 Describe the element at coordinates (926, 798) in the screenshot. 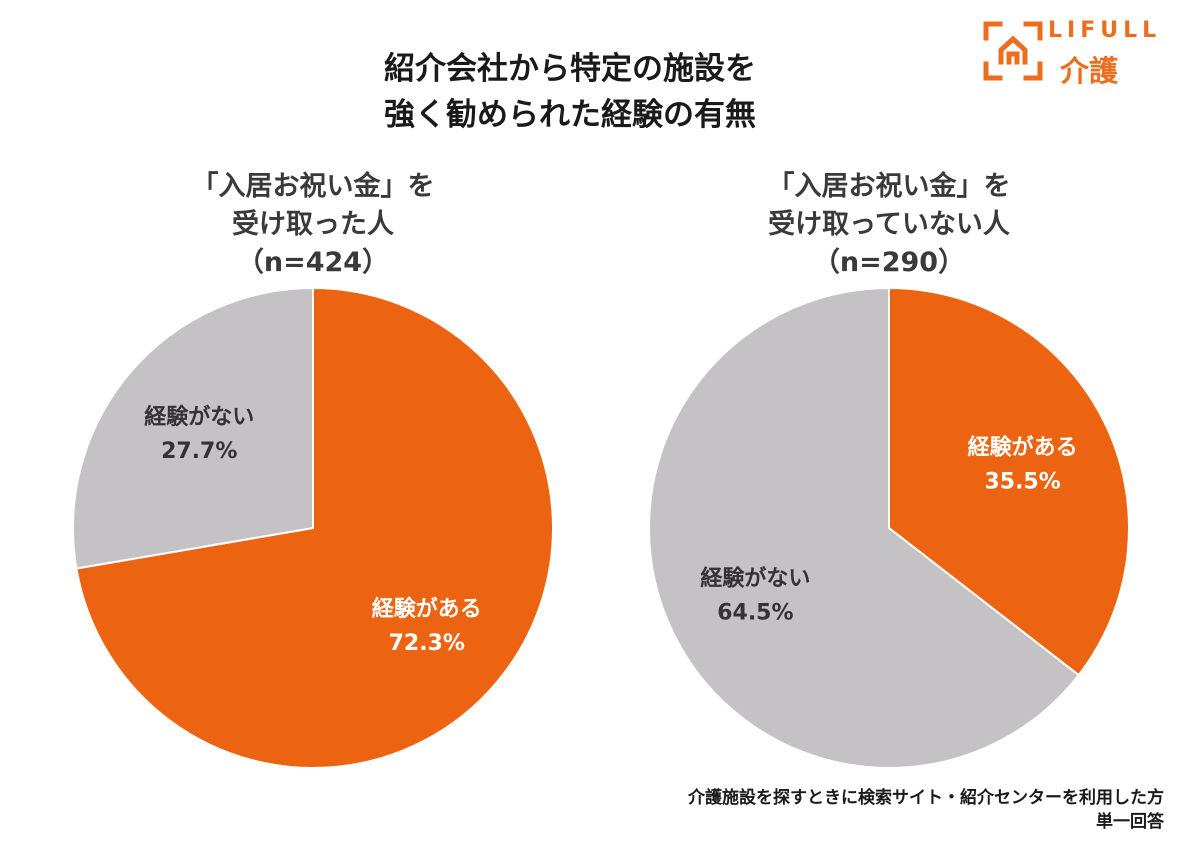

I see `footnote-respondents: 介護施設を探すときに検索サイト・紹介センターを利用した方` at that location.